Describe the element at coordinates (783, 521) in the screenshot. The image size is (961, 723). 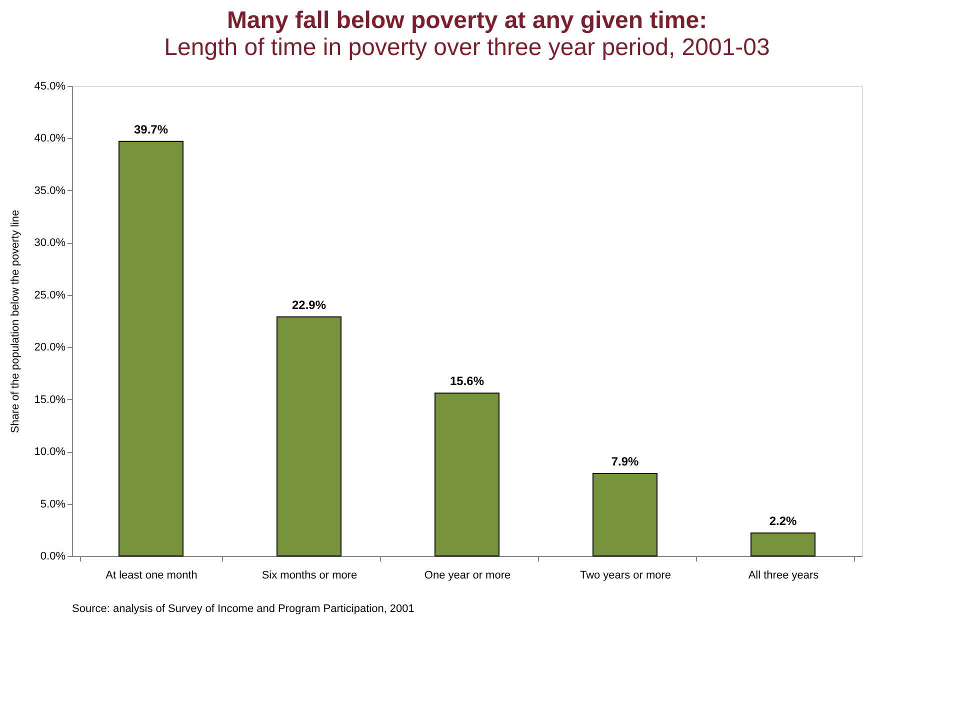
I see `data-label: 2.2%` at that location.